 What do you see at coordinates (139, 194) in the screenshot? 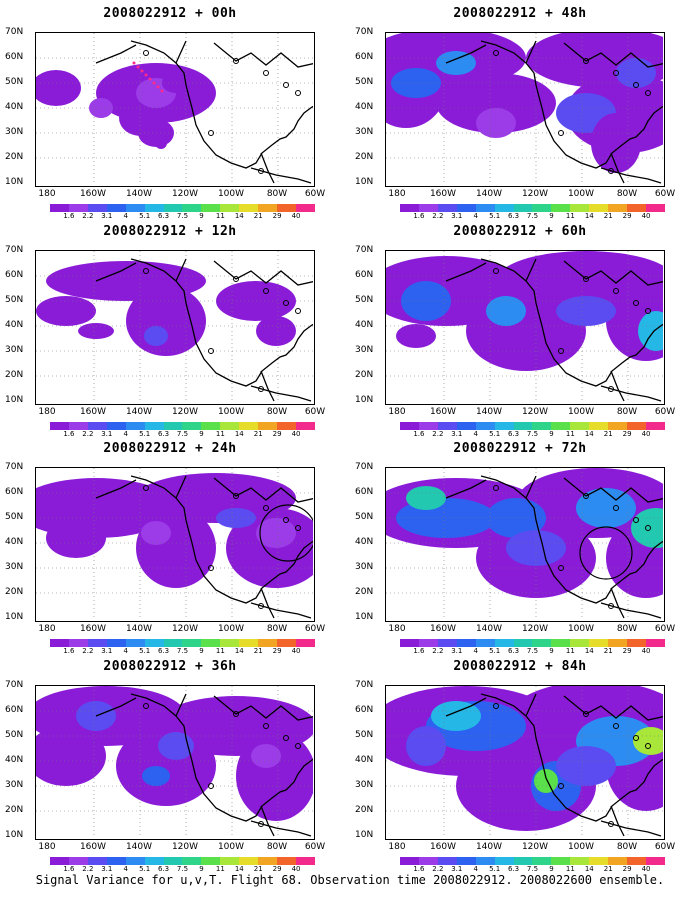
I see `lon-label: 140W` at bounding box center [139, 194].